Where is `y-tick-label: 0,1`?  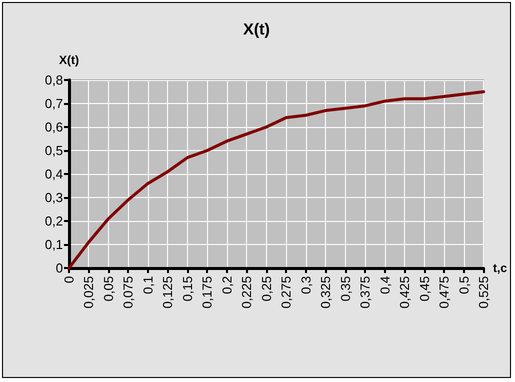 y-tick-label: 0,1 is located at coordinates (53, 244).